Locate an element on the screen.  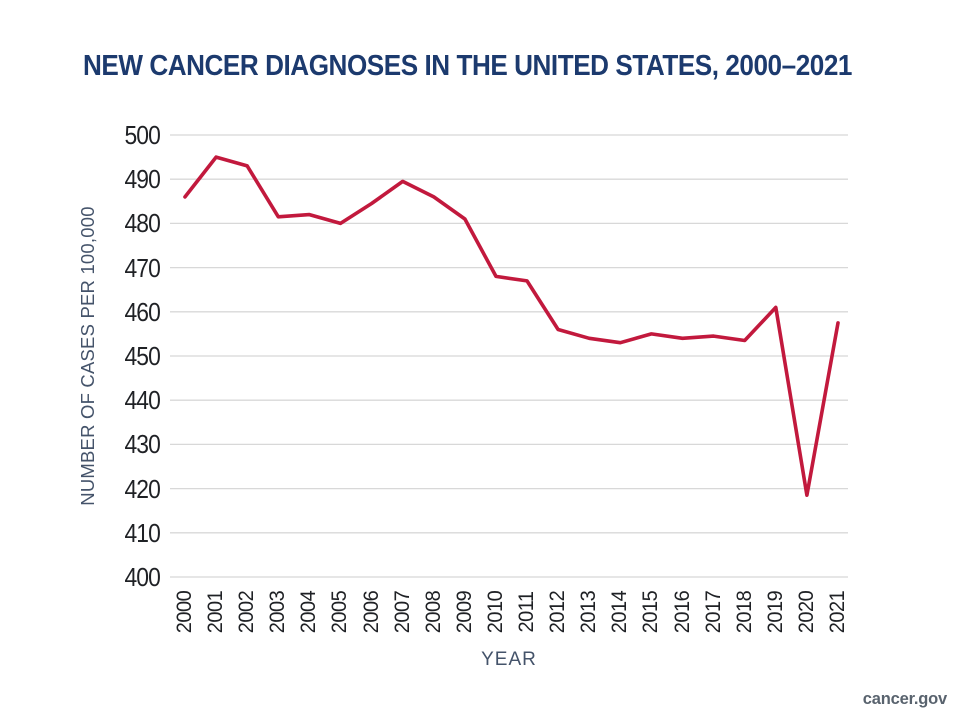
y-tick-label-400: 400 is located at coordinates (142, 577).